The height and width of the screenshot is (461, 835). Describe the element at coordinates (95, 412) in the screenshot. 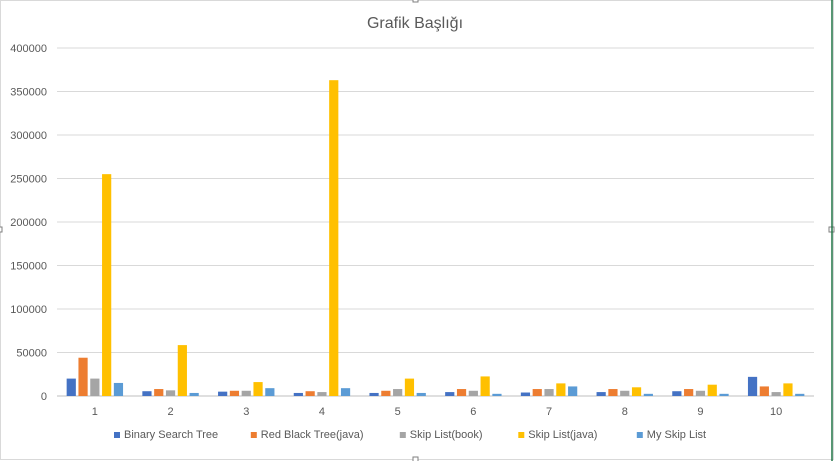

I see `x-tick-label: 1` at that location.